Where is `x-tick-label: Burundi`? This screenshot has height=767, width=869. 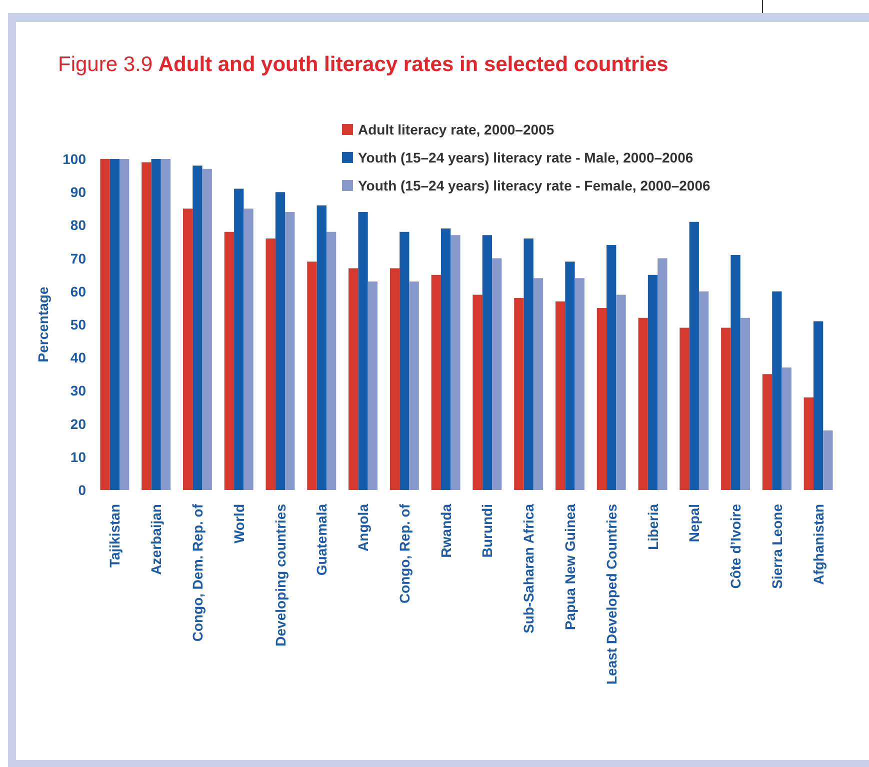
x-tick-label: Burundi is located at coordinates (487, 531).